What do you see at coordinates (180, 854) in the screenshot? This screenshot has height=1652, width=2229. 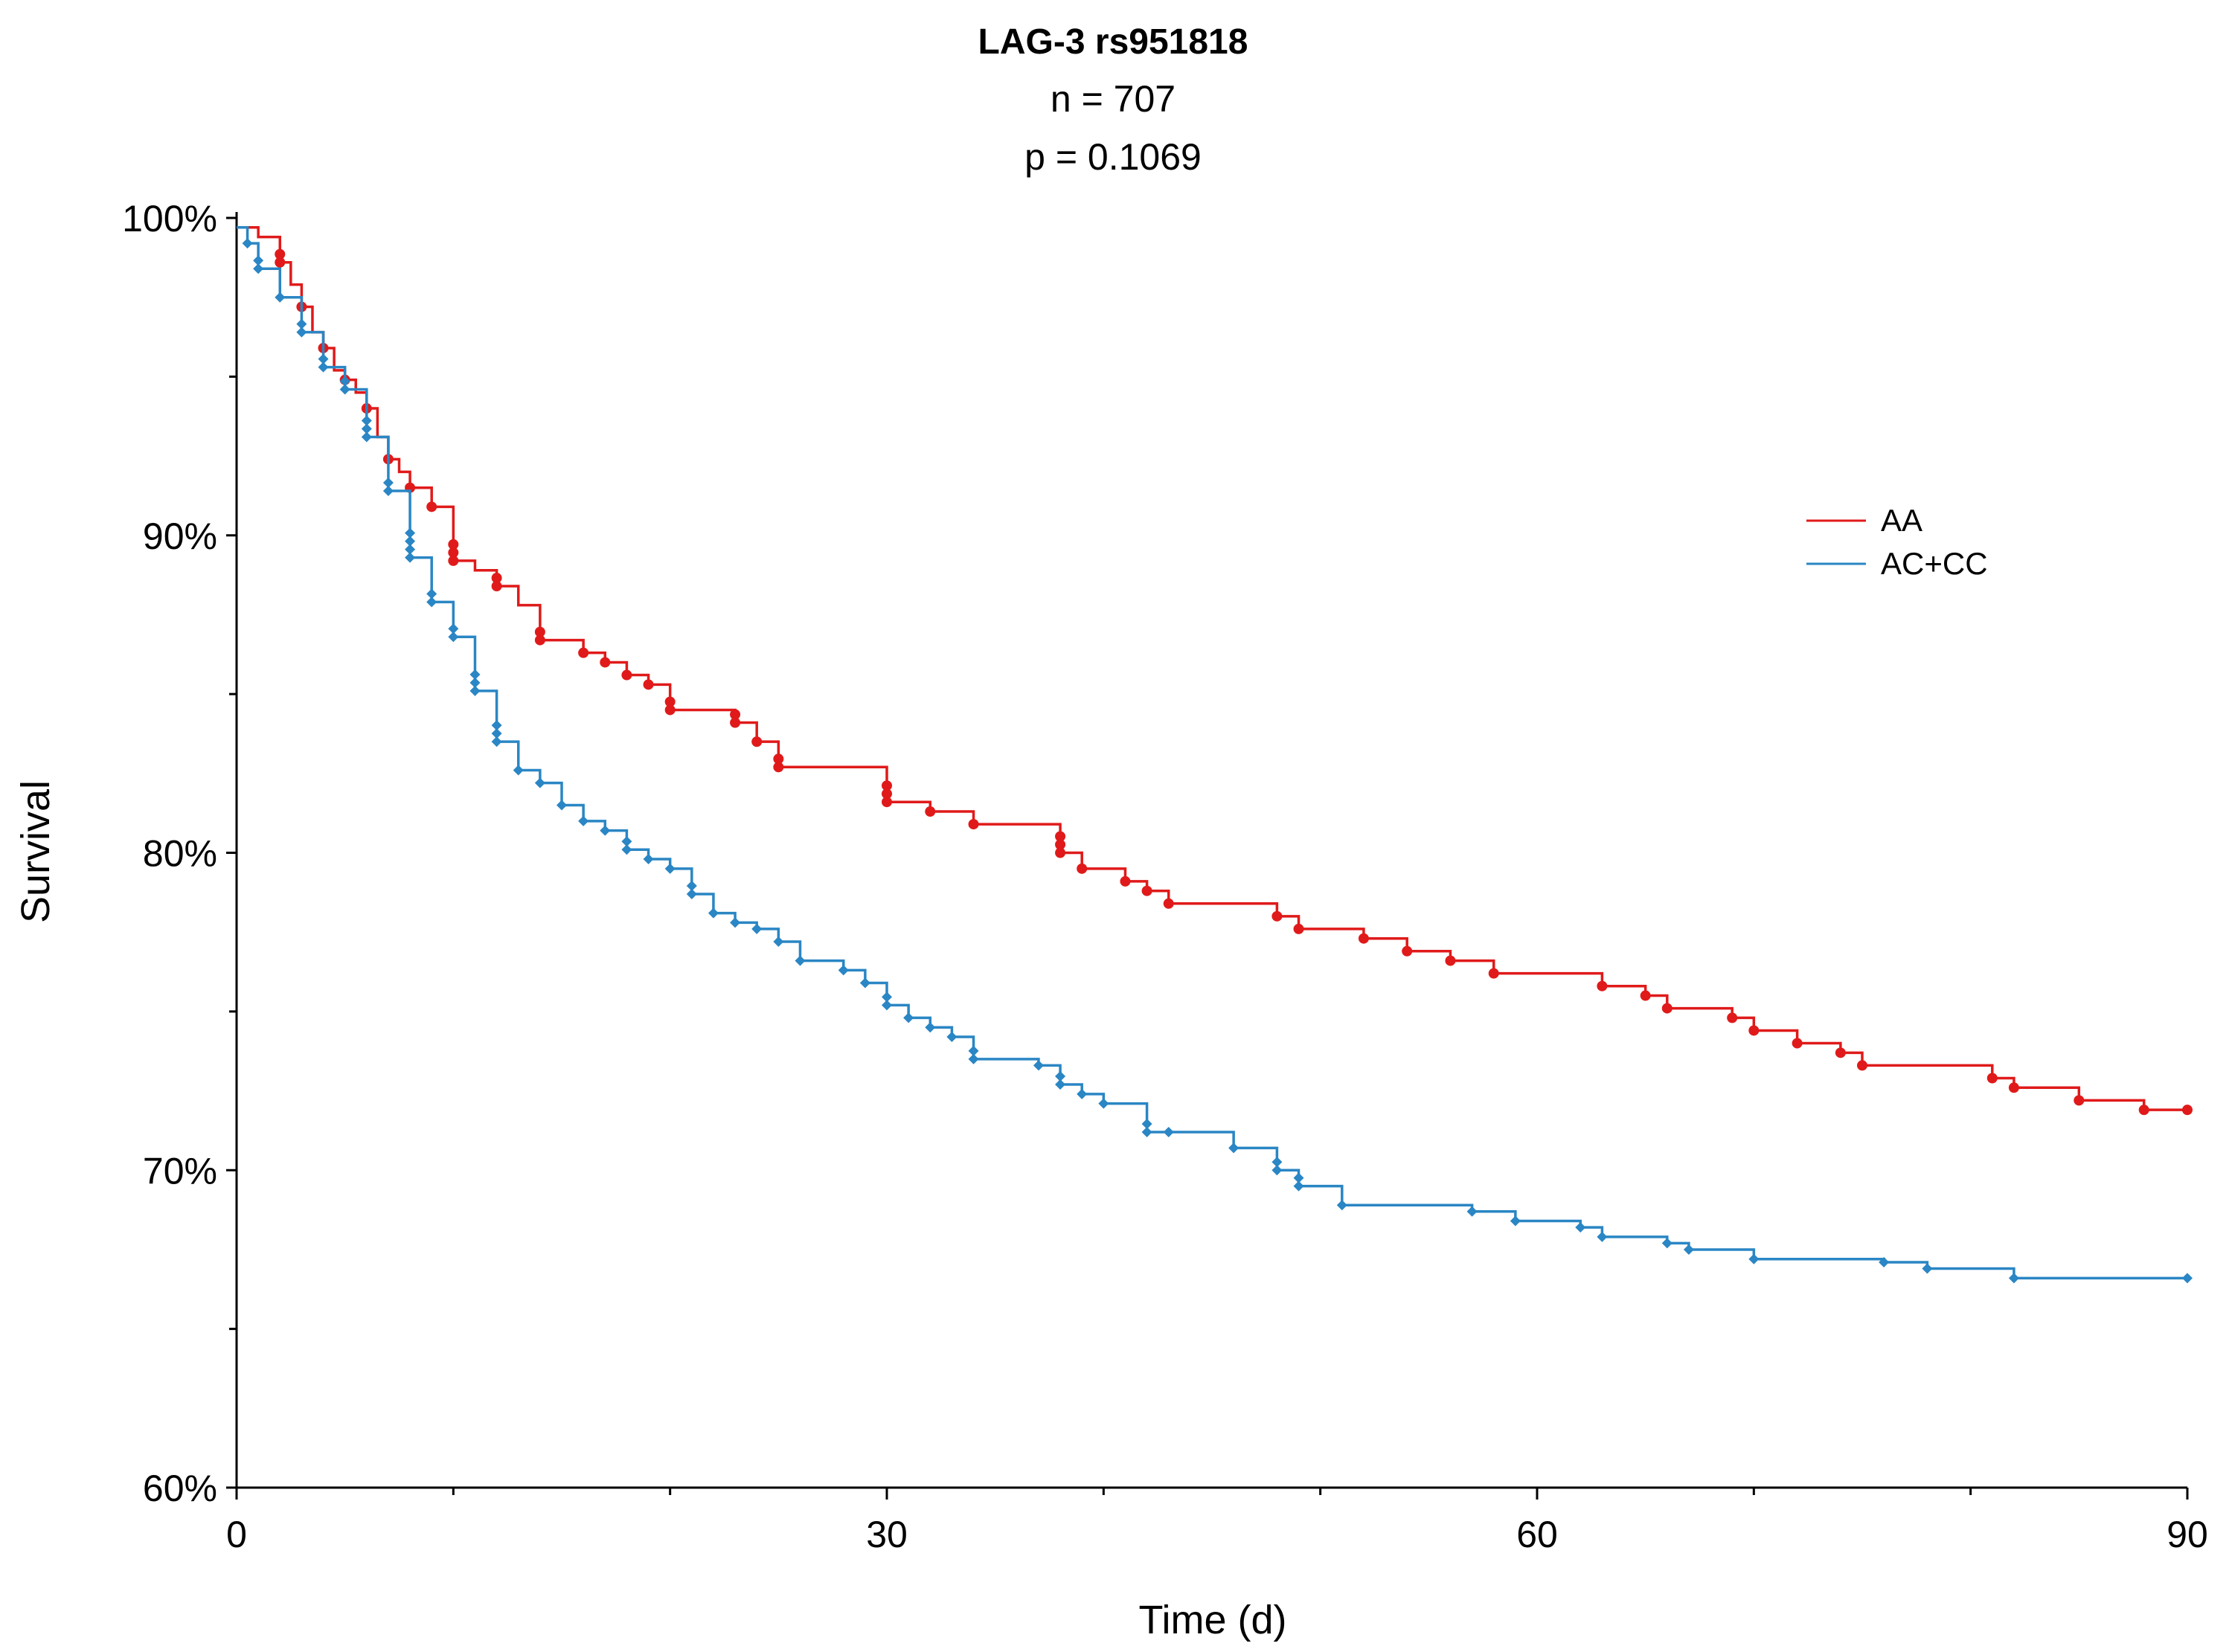 I see `y-tick-label: 80%` at bounding box center [180, 854].